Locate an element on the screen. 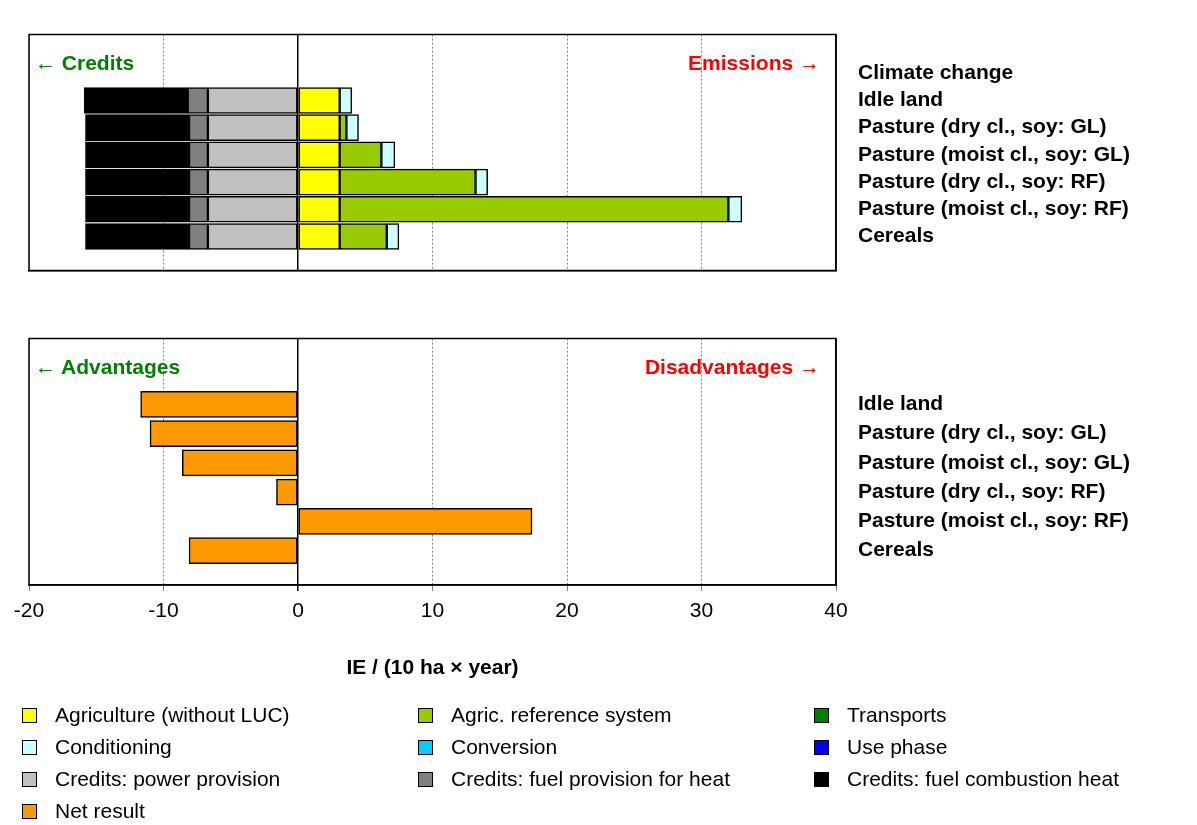 The width and height of the screenshot is (1197, 825). legend-label: Use phase is located at coordinates (897, 747).